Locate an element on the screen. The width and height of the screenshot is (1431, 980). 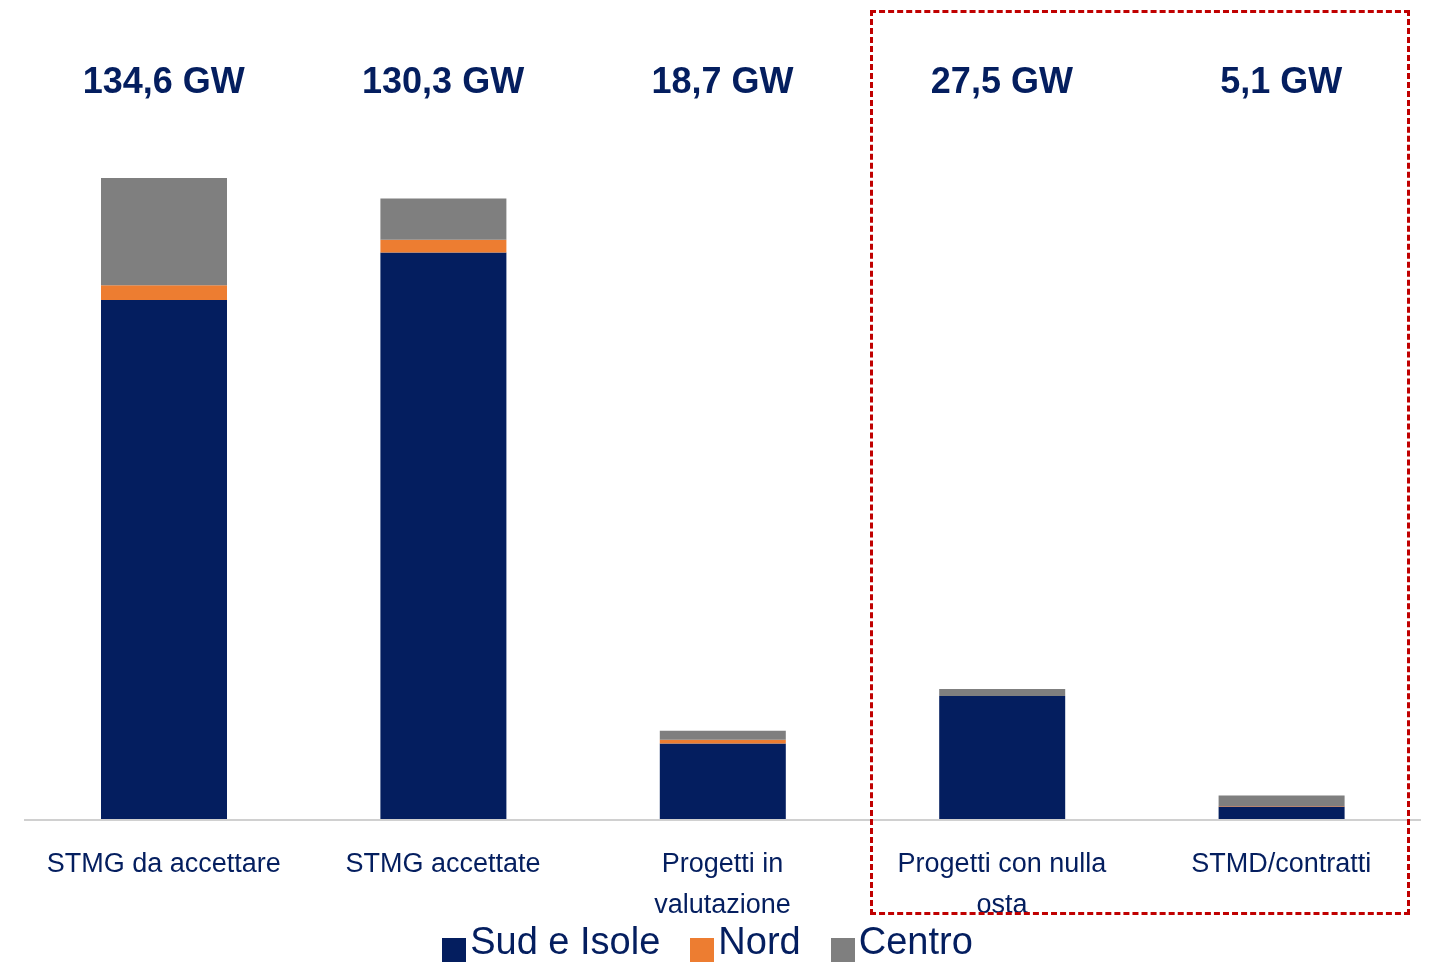
text: 27,5 GW is located at coordinates (1001, 81).